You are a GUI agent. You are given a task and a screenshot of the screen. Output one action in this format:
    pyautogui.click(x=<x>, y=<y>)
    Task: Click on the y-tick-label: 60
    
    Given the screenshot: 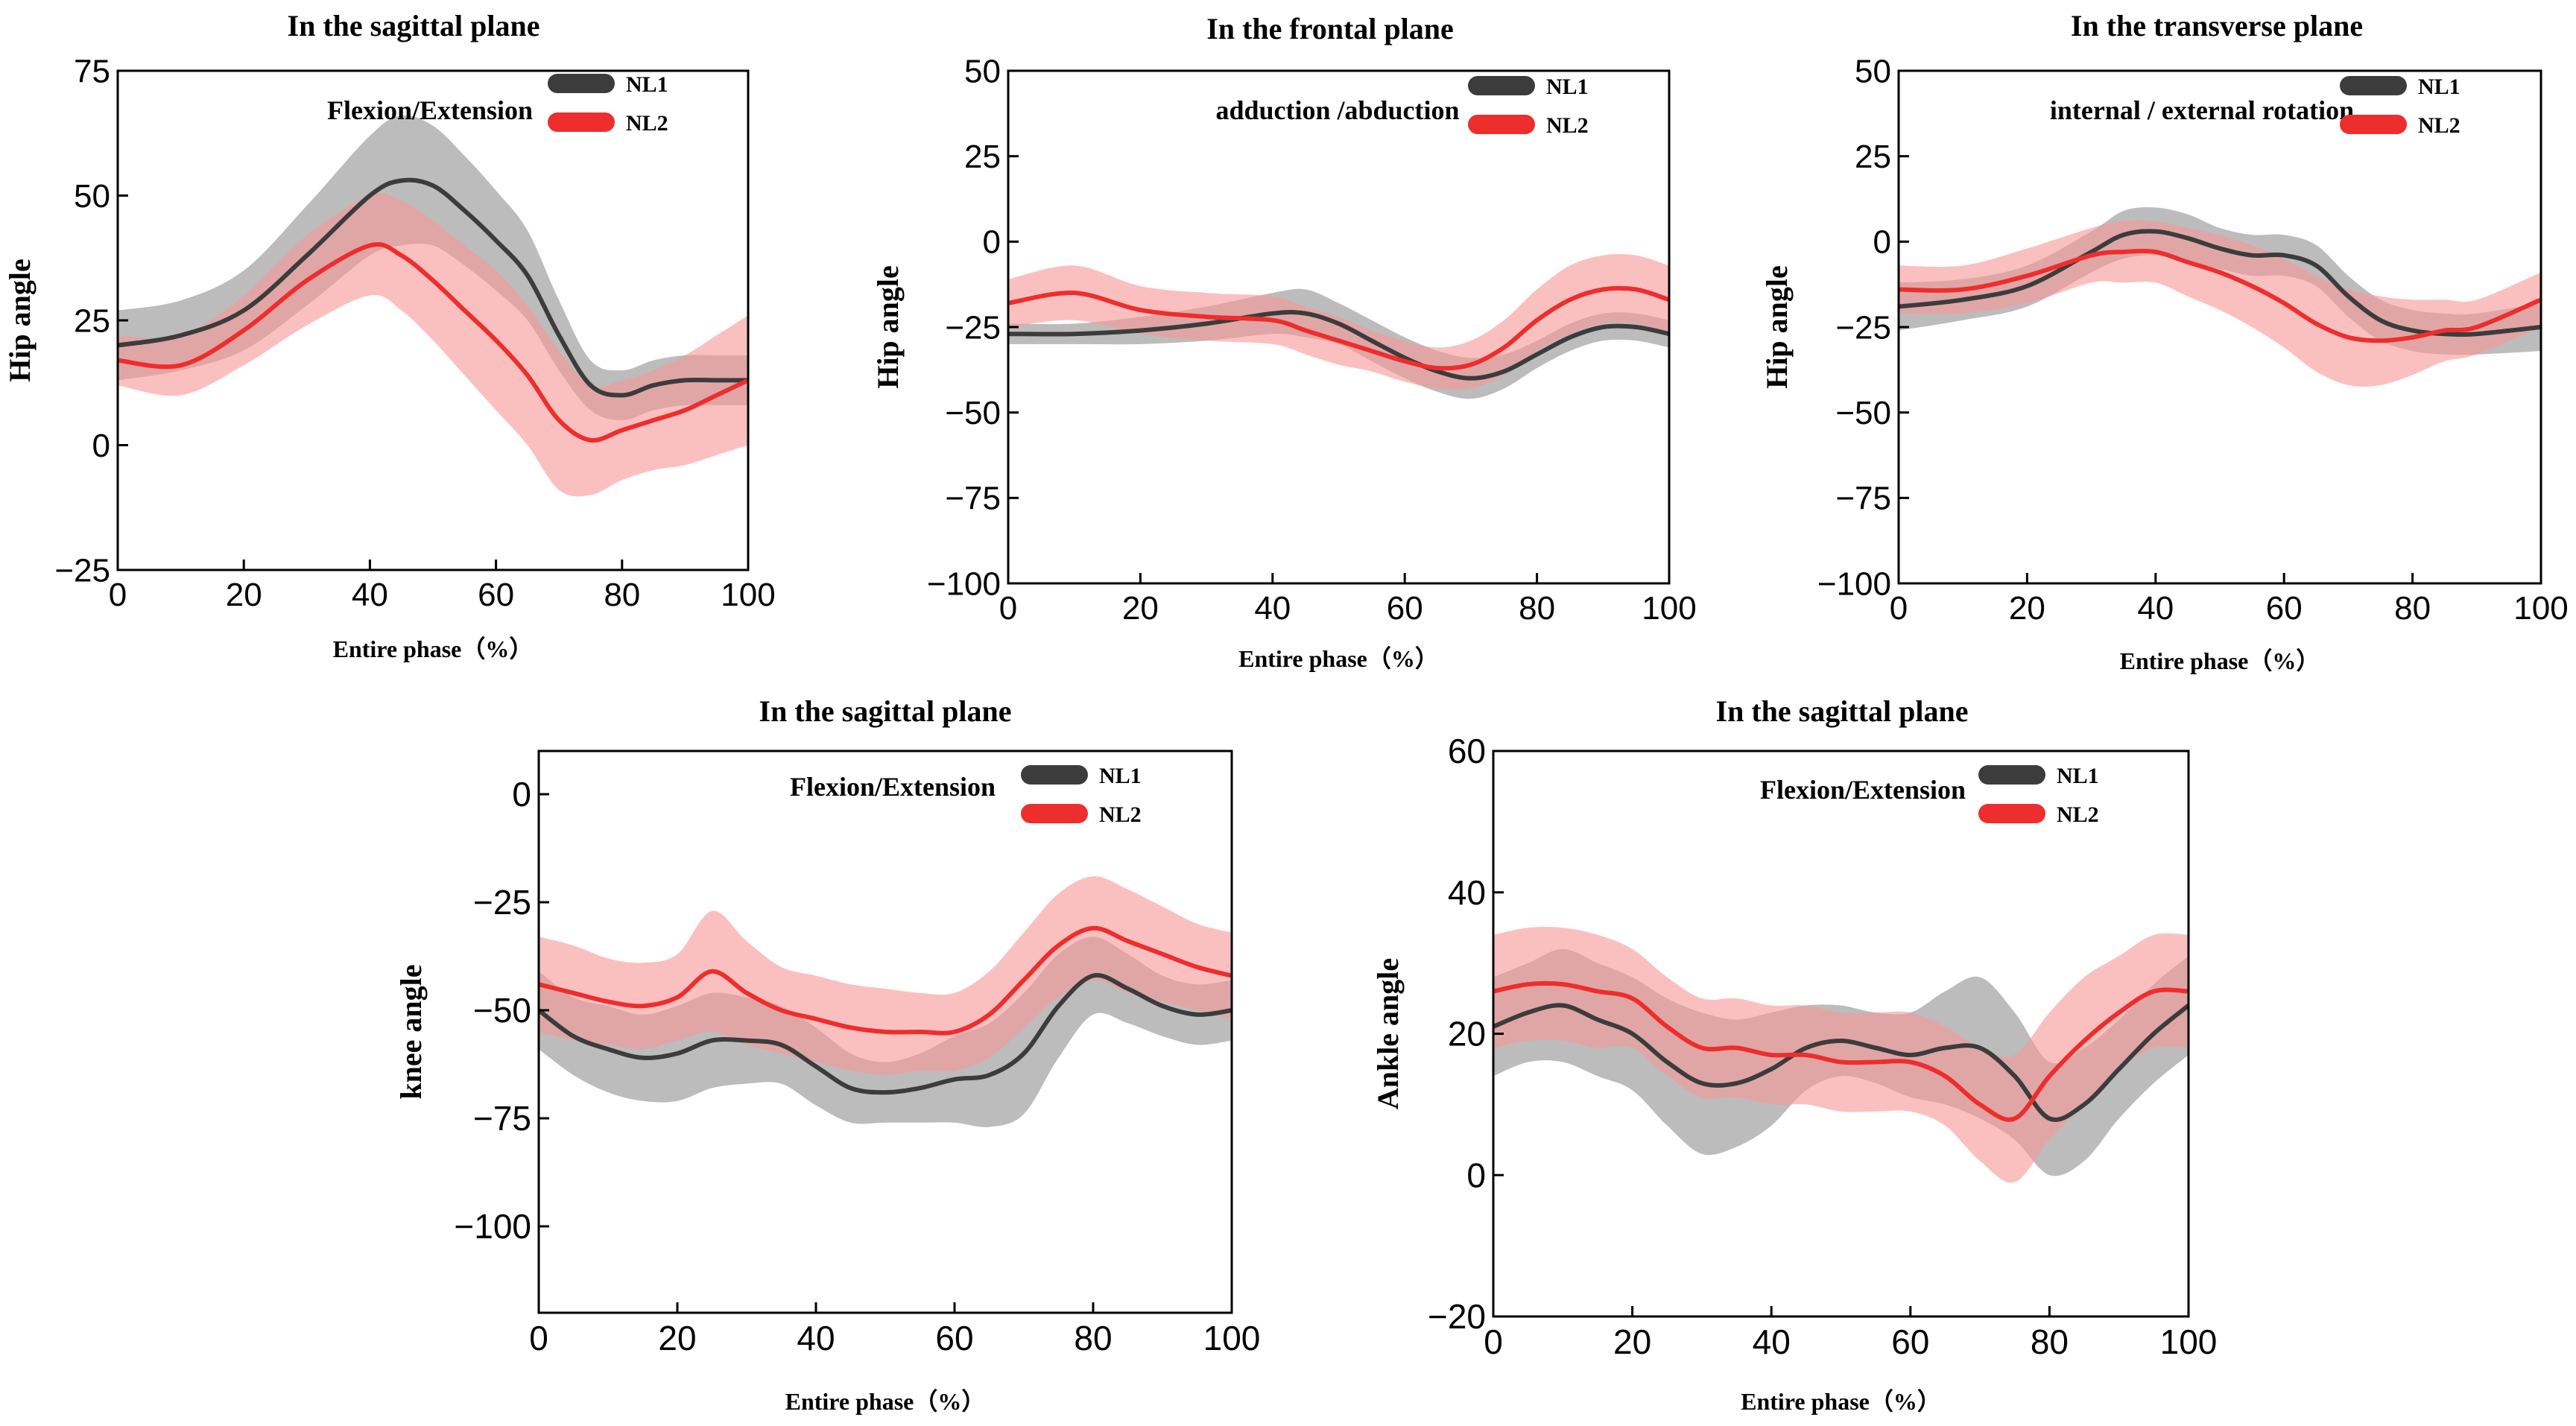 What is the action you would take?
    pyautogui.click(x=1467, y=751)
    